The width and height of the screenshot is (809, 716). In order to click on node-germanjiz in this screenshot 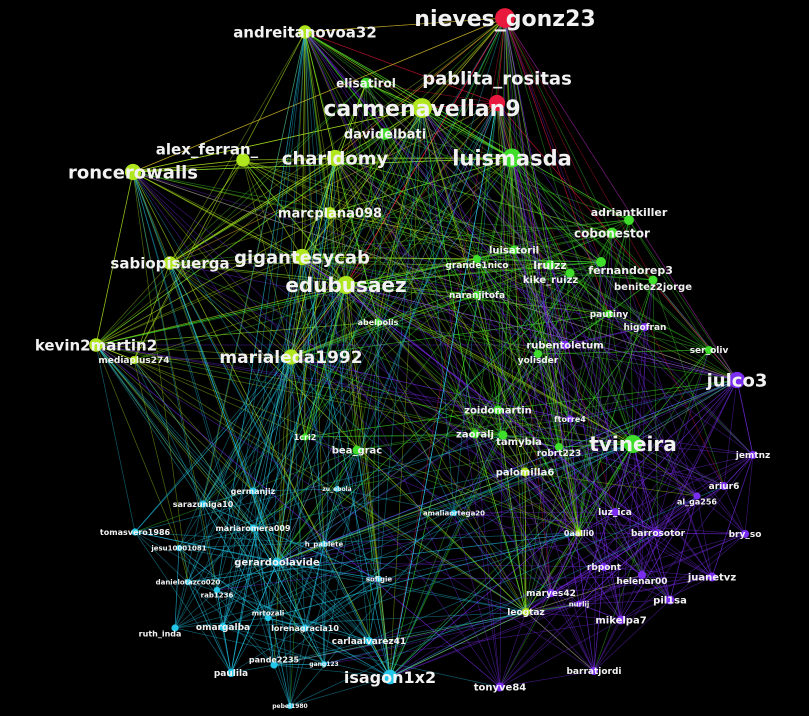, I will do `click(253, 491)`.